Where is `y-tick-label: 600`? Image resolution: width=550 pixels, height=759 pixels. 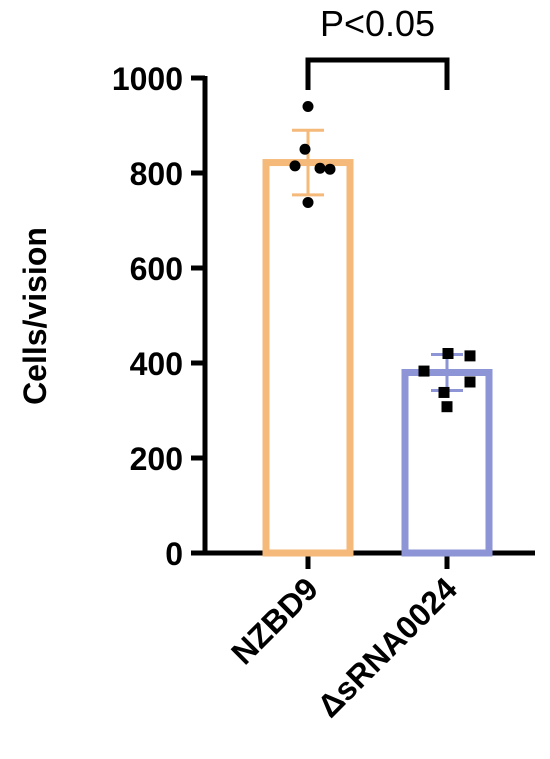
y-tick-label: 600 is located at coordinates (156, 269).